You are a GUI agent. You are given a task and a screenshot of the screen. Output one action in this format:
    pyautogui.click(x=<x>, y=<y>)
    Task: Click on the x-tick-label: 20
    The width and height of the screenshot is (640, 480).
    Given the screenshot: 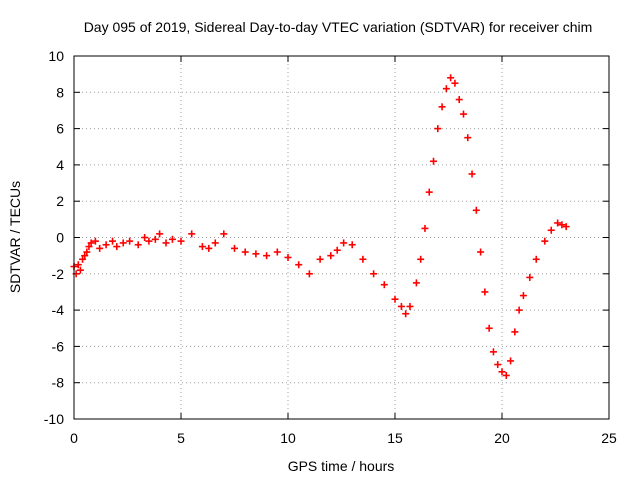 What is the action you would take?
    pyautogui.click(x=502, y=438)
    